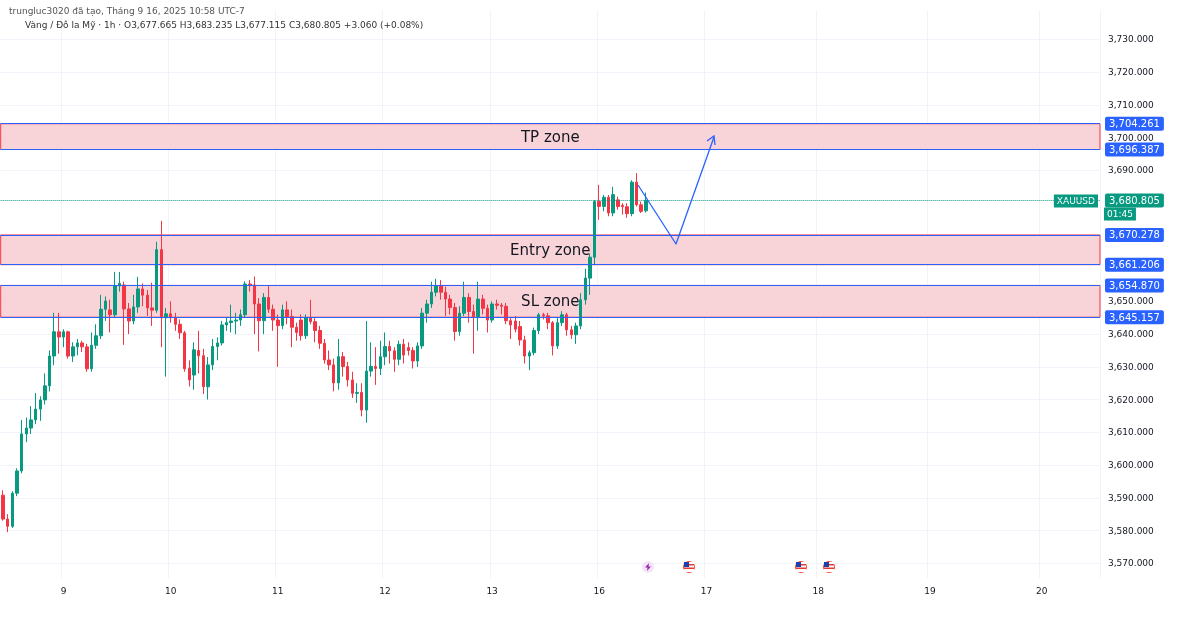  What do you see at coordinates (1131, 497) in the screenshot?
I see `y-tick-label: 3,590.000` at bounding box center [1131, 497].